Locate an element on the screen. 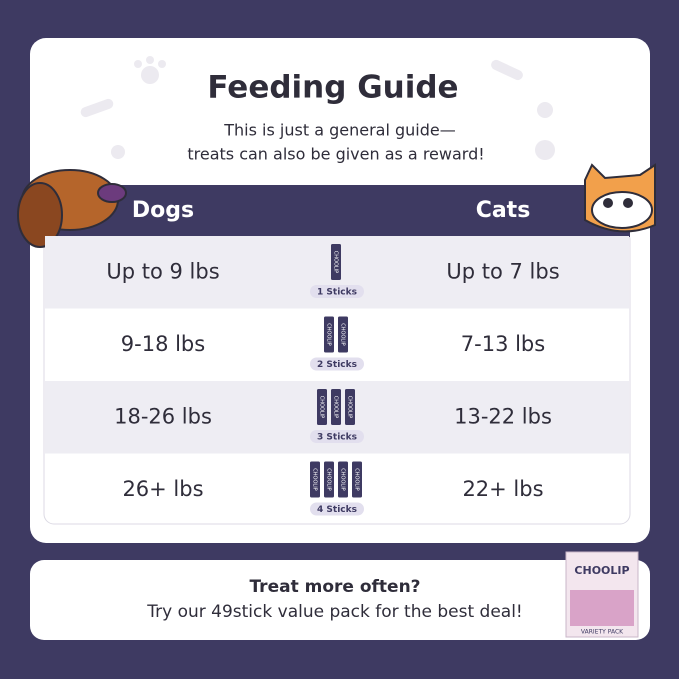 The width and height of the screenshot is (679, 679). footer-heading: Treat more often? is located at coordinates (334, 587).